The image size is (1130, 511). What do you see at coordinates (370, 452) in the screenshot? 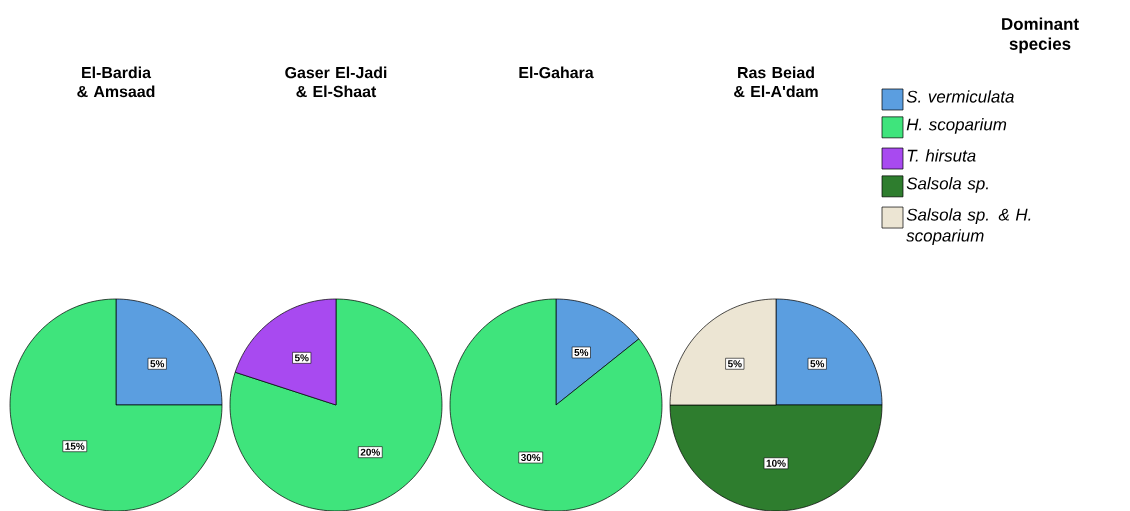
I see `data-label: 20%` at bounding box center [370, 452].